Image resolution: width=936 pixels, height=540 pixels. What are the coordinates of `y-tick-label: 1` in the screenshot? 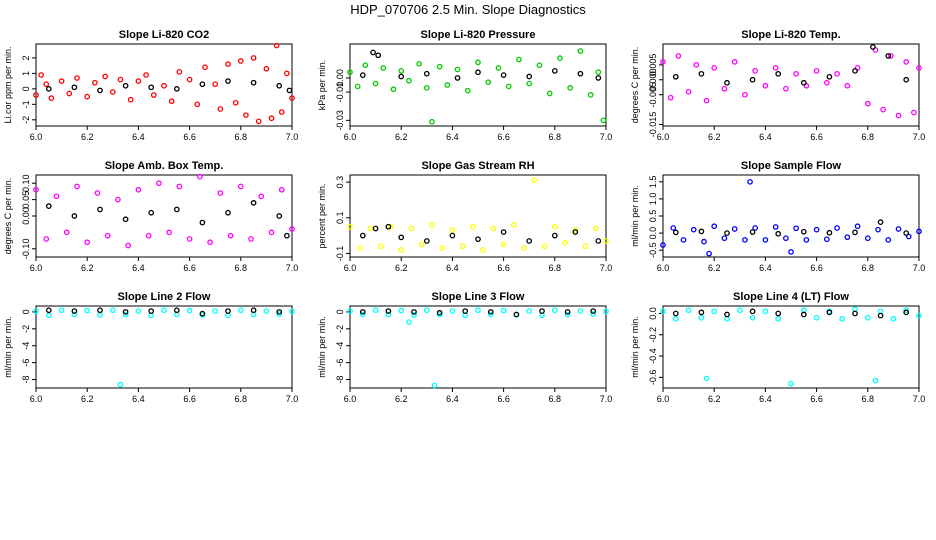 It's located at (26, 73).